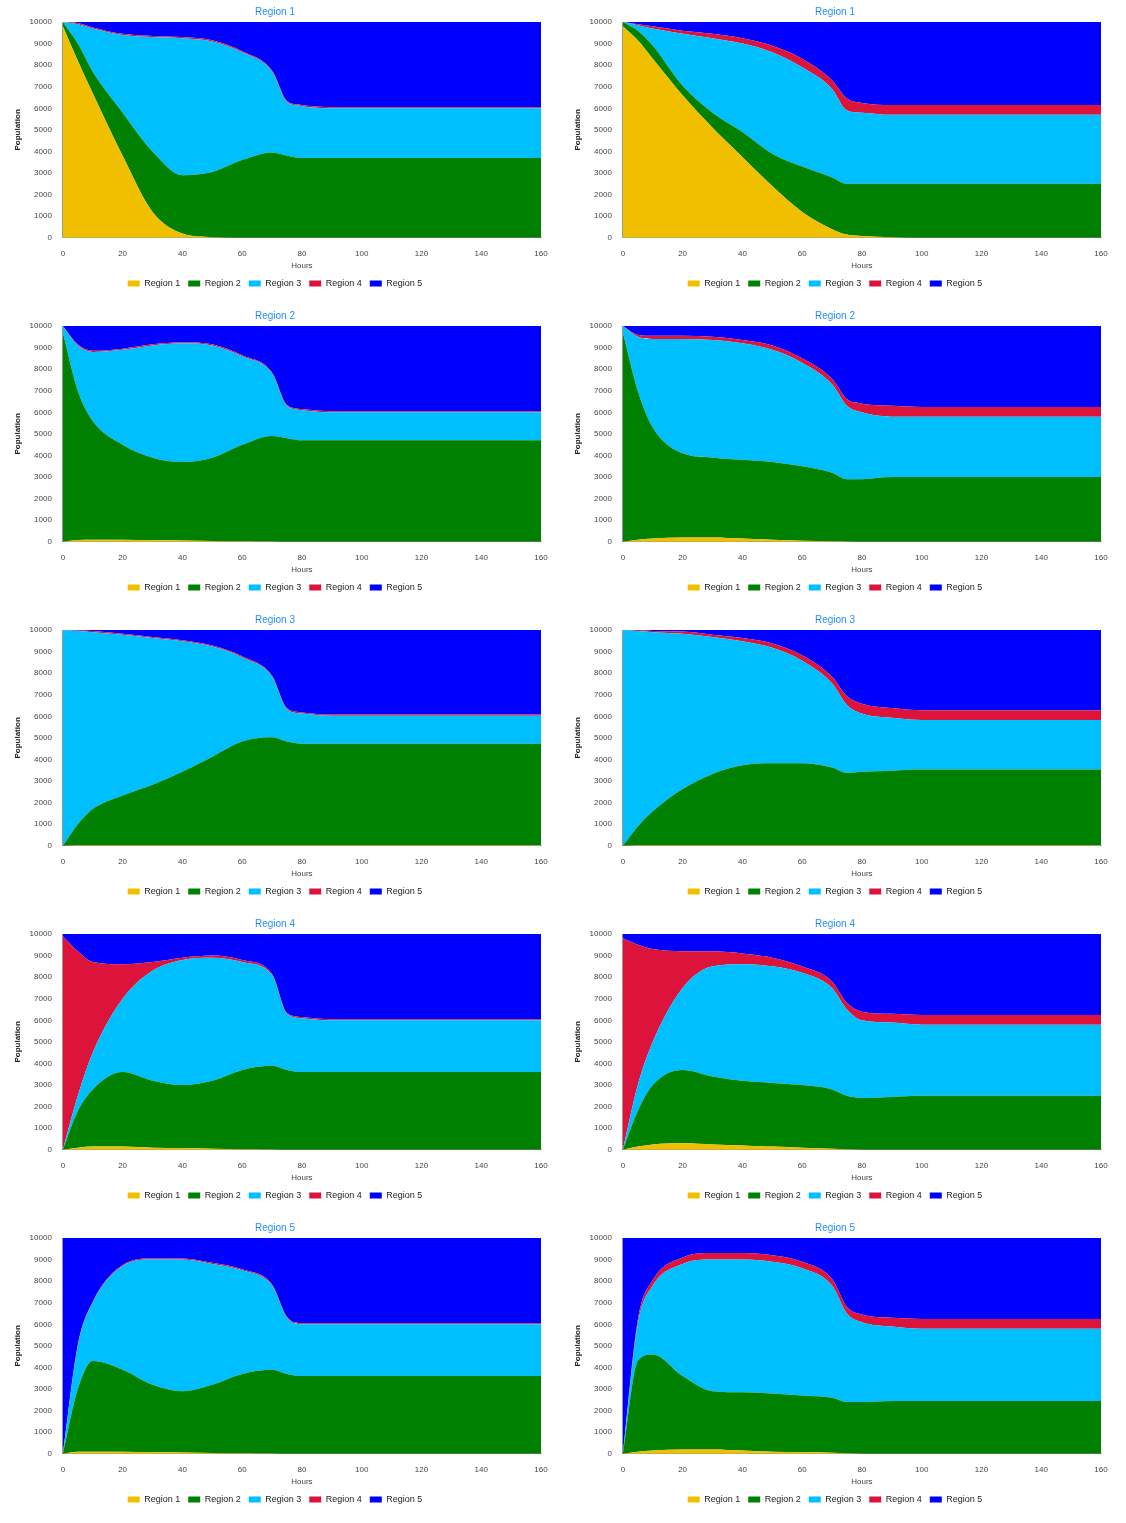  What do you see at coordinates (275, 1227) in the screenshot?
I see `chart-title: Region 5` at bounding box center [275, 1227].